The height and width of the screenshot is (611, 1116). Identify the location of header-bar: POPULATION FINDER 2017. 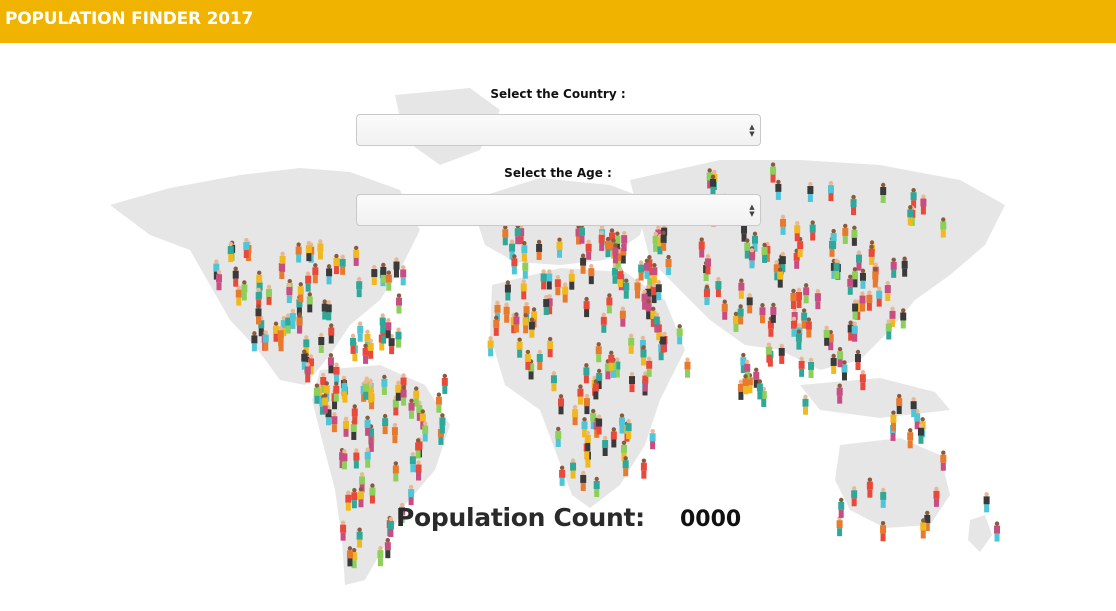
(558, 21).